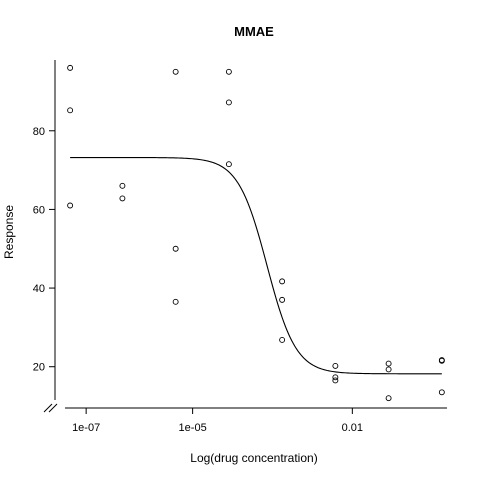 The height and width of the screenshot is (480, 480). Describe the element at coordinates (50, 408) in the screenshot. I see `axis-break-mark` at that location.